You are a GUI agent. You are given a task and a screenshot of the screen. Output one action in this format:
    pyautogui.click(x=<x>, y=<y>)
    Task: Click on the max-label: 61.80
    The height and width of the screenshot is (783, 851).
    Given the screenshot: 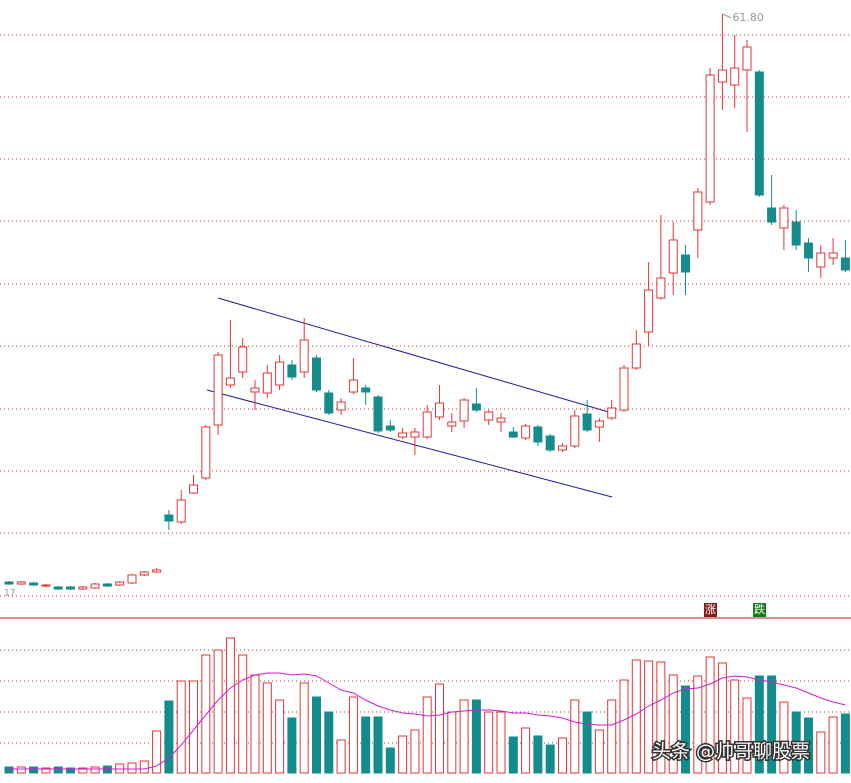 What is the action you would take?
    pyautogui.click(x=748, y=17)
    